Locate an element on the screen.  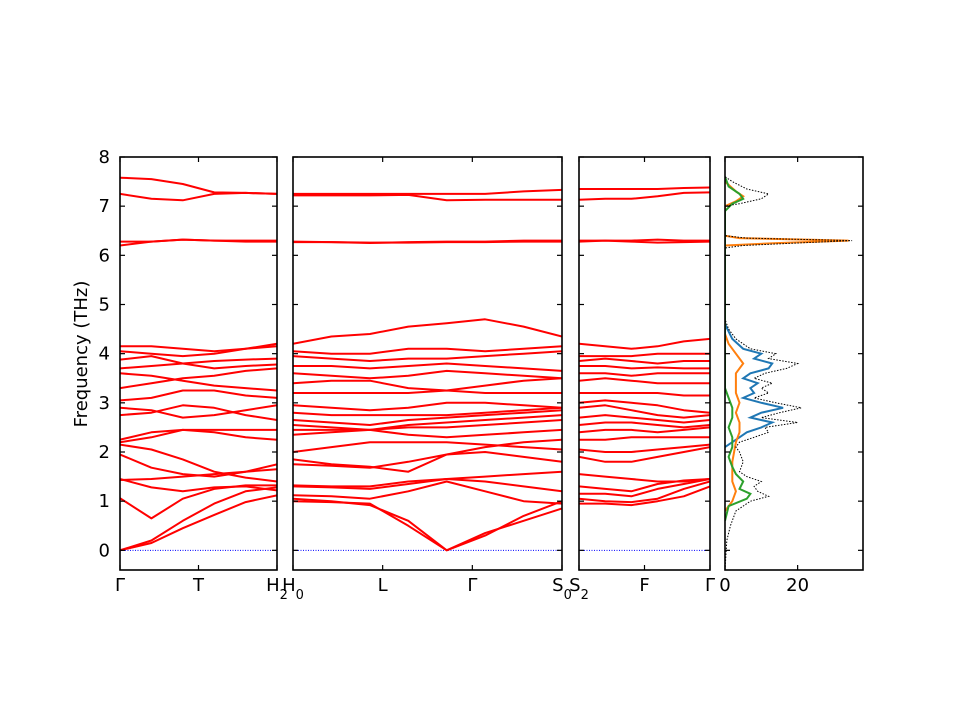
panel-1-x-tick-label: T is located at coordinates (198, 585).